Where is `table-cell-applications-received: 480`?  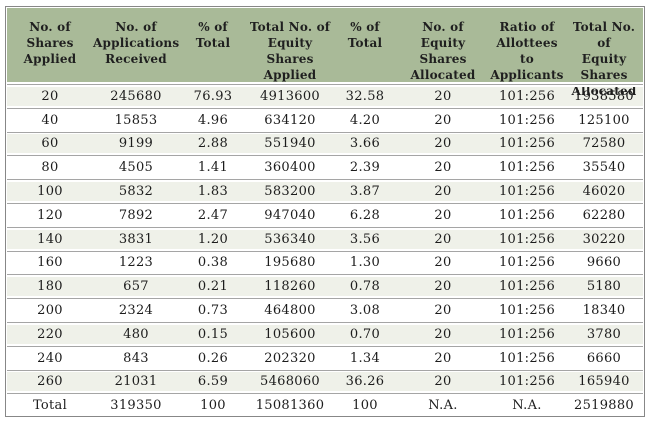
table-cell-applications-received: 480 is located at coordinates (136, 334).